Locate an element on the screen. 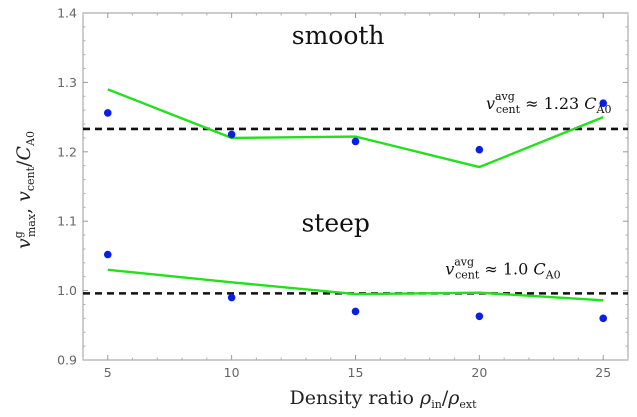 This screenshot has height=417, width=637. steep-label: steep is located at coordinates (335, 223).